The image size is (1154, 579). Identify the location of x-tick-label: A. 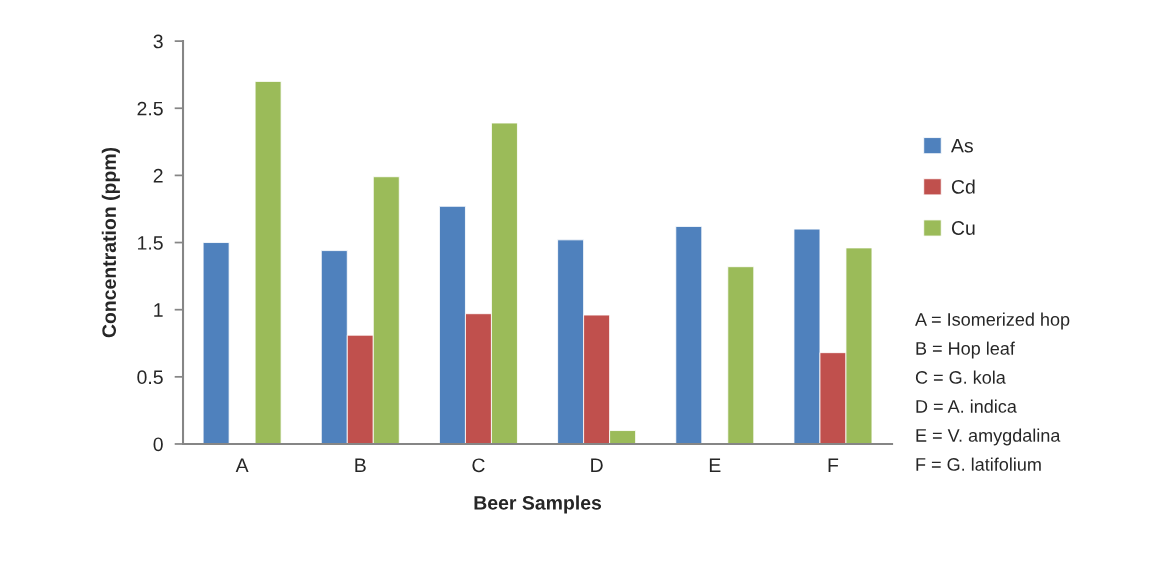
(242, 465).